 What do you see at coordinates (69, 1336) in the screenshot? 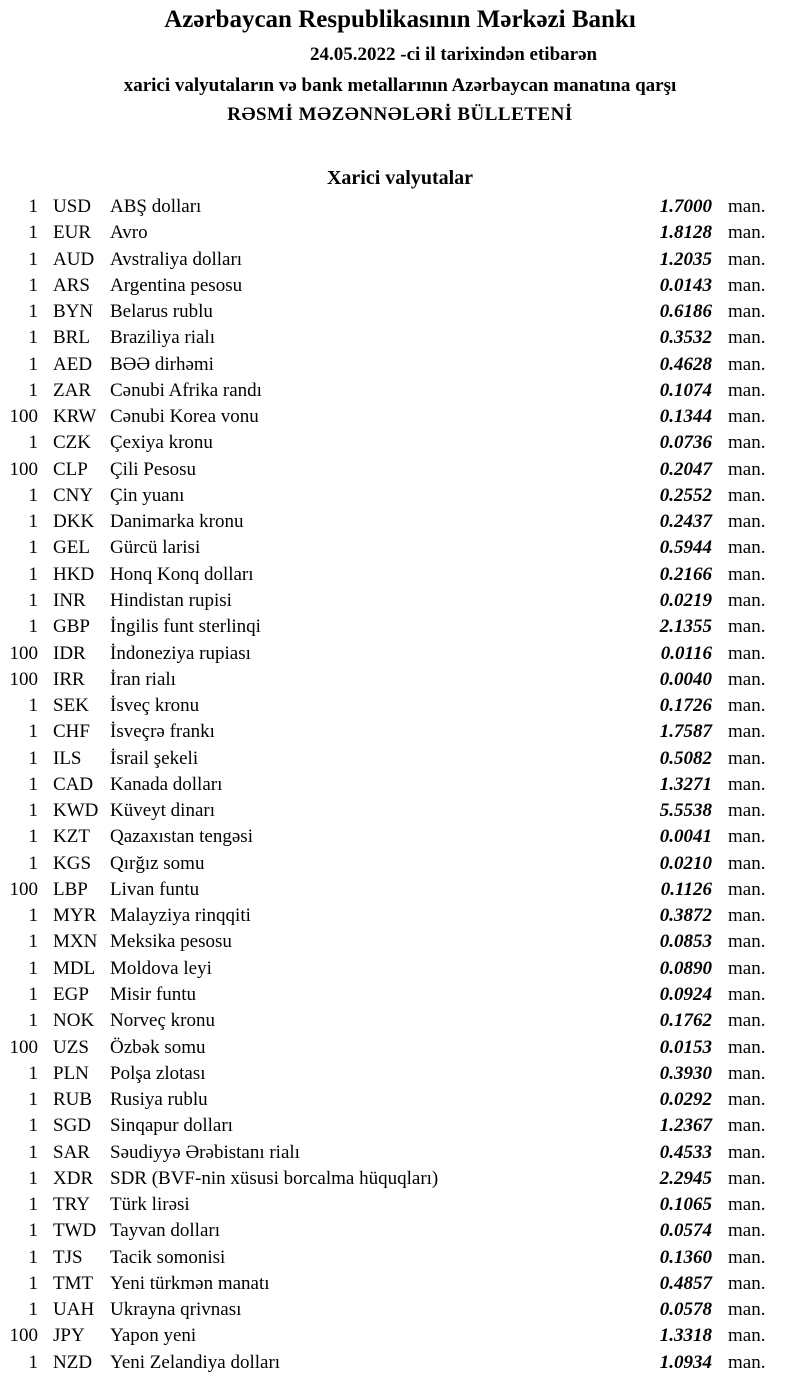
I see `currency-code: JPY` at bounding box center [69, 1336].